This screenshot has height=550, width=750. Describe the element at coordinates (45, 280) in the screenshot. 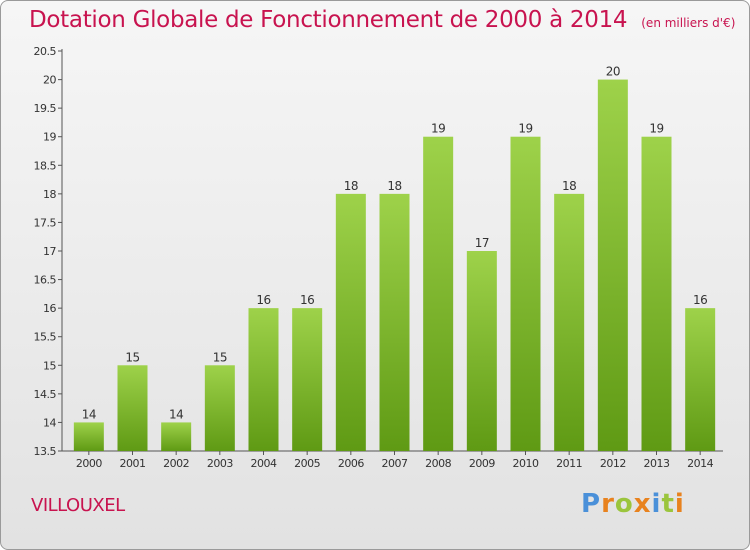

I see `y-tick-label: 16.5` at that location.